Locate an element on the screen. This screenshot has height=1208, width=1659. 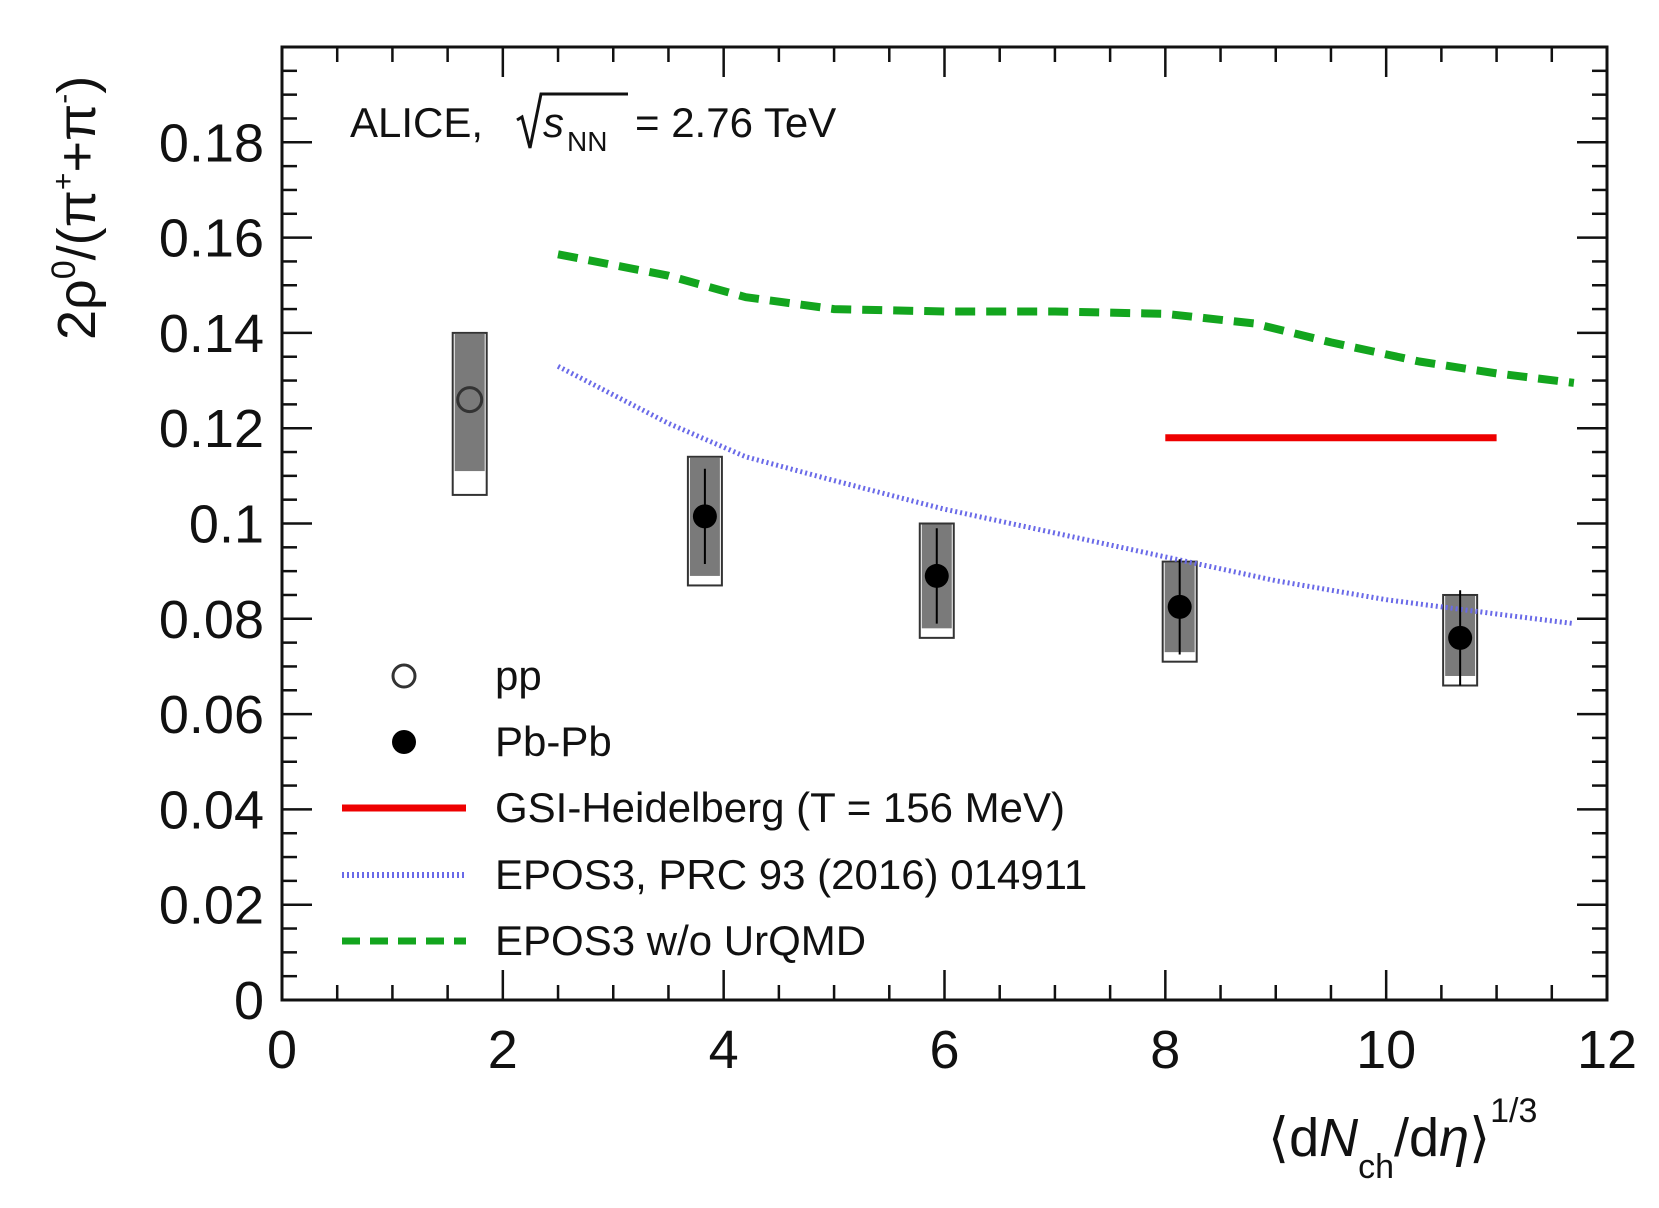
sqrt-sign is located at coordinates (572, 120).